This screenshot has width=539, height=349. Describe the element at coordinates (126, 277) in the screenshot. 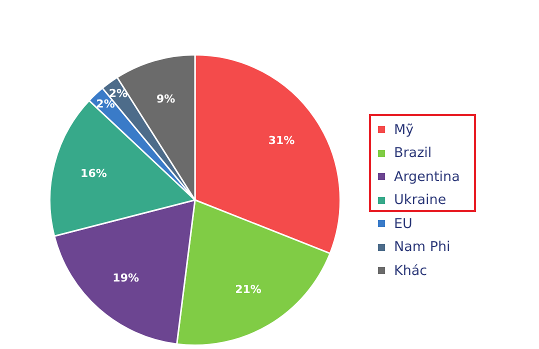

I see `data-label: 19%` at that location.